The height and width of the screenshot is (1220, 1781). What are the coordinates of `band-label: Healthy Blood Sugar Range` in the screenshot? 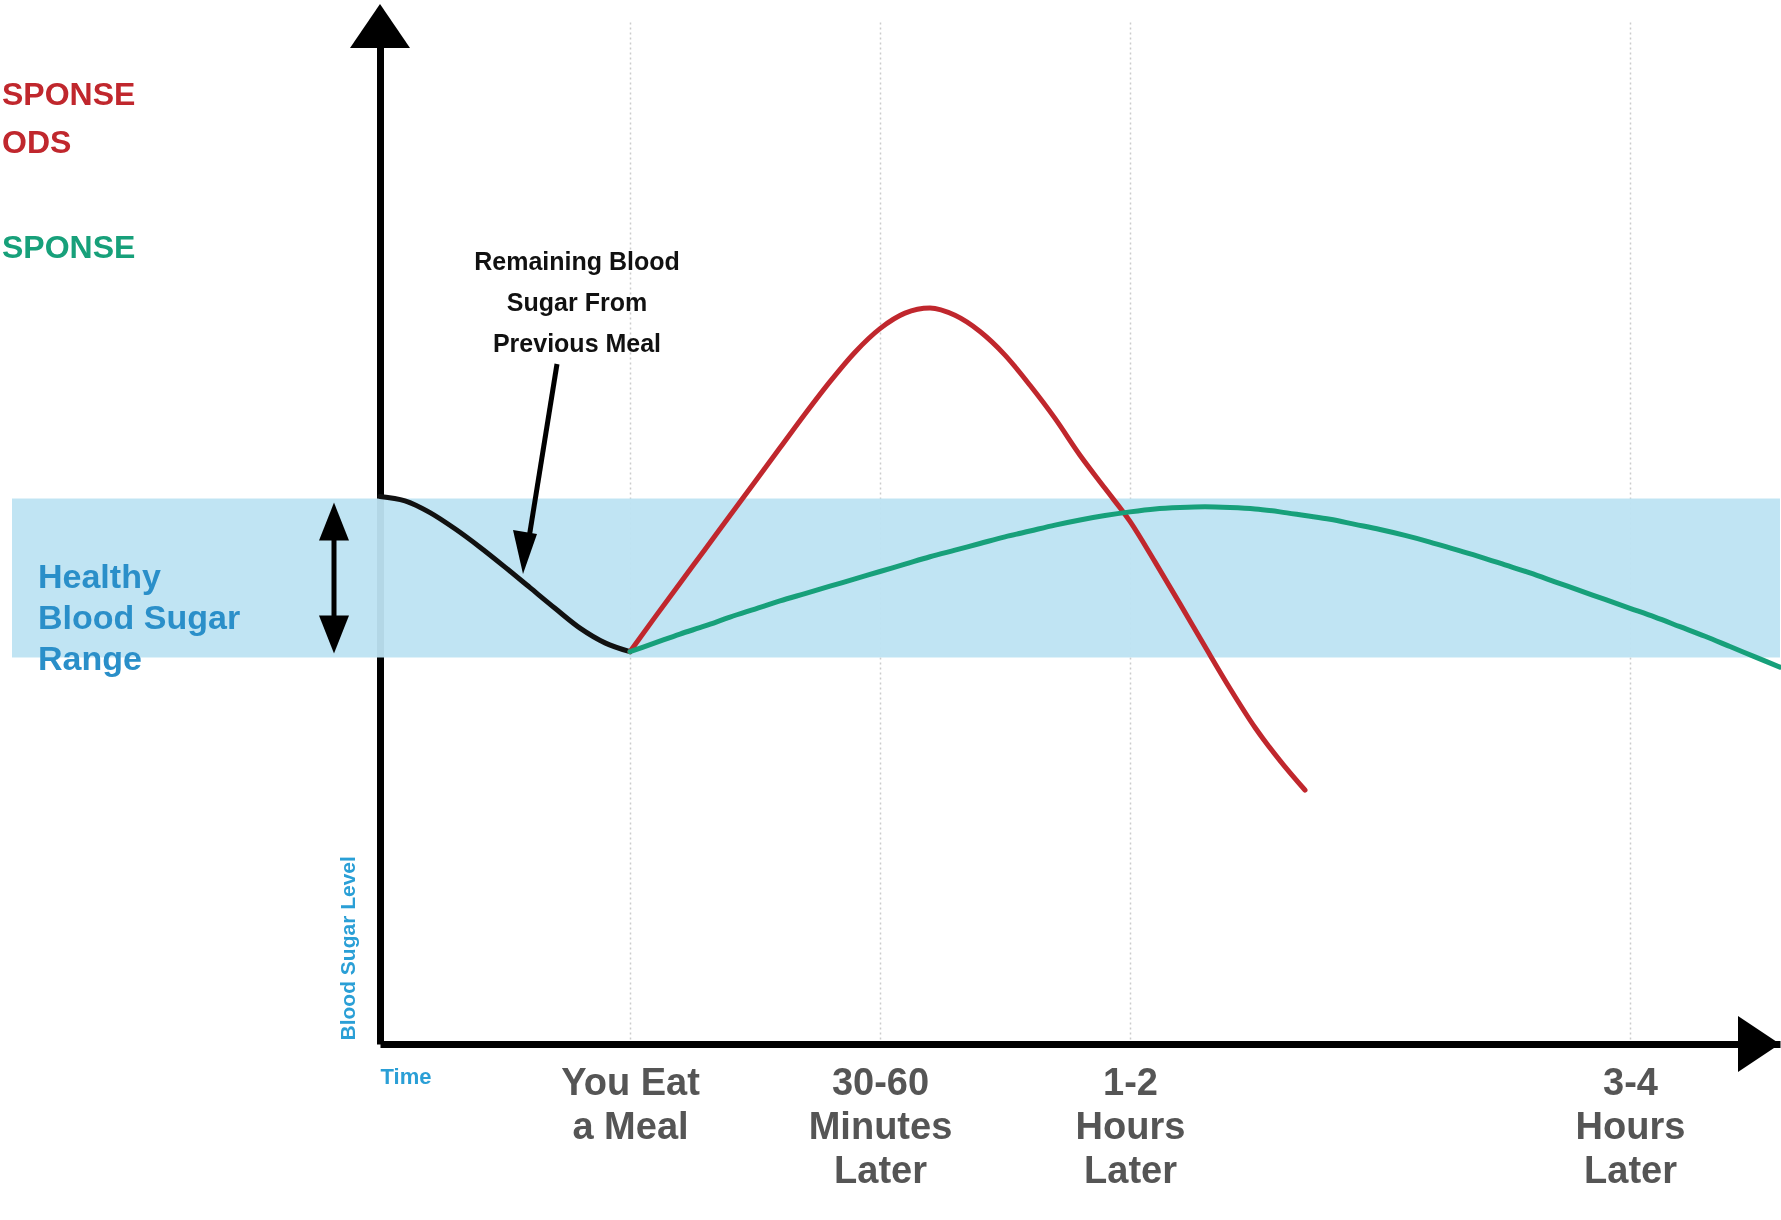 It's located at (139, 617).